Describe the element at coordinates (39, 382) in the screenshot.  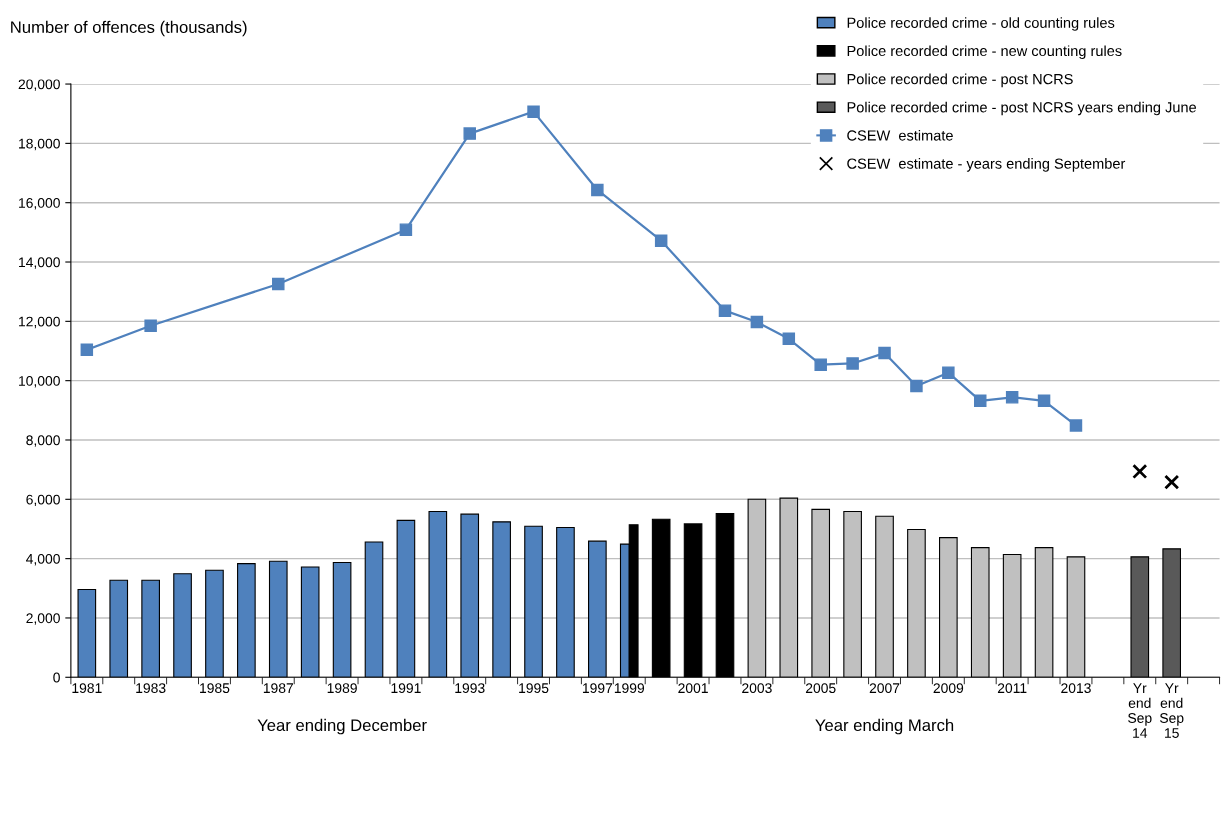
I see `y-tick-label: 10,000` at that location.